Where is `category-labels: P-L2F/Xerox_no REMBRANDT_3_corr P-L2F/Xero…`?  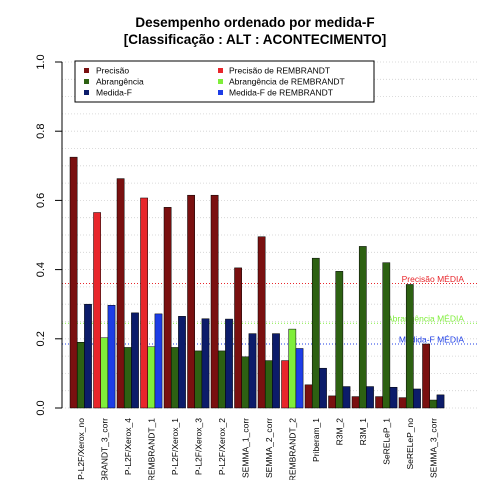
category-labels: P-L2F/Xerox_no REMBRANDT_3_corr P-L2F/Xero… is located at coordinates (257, 449).